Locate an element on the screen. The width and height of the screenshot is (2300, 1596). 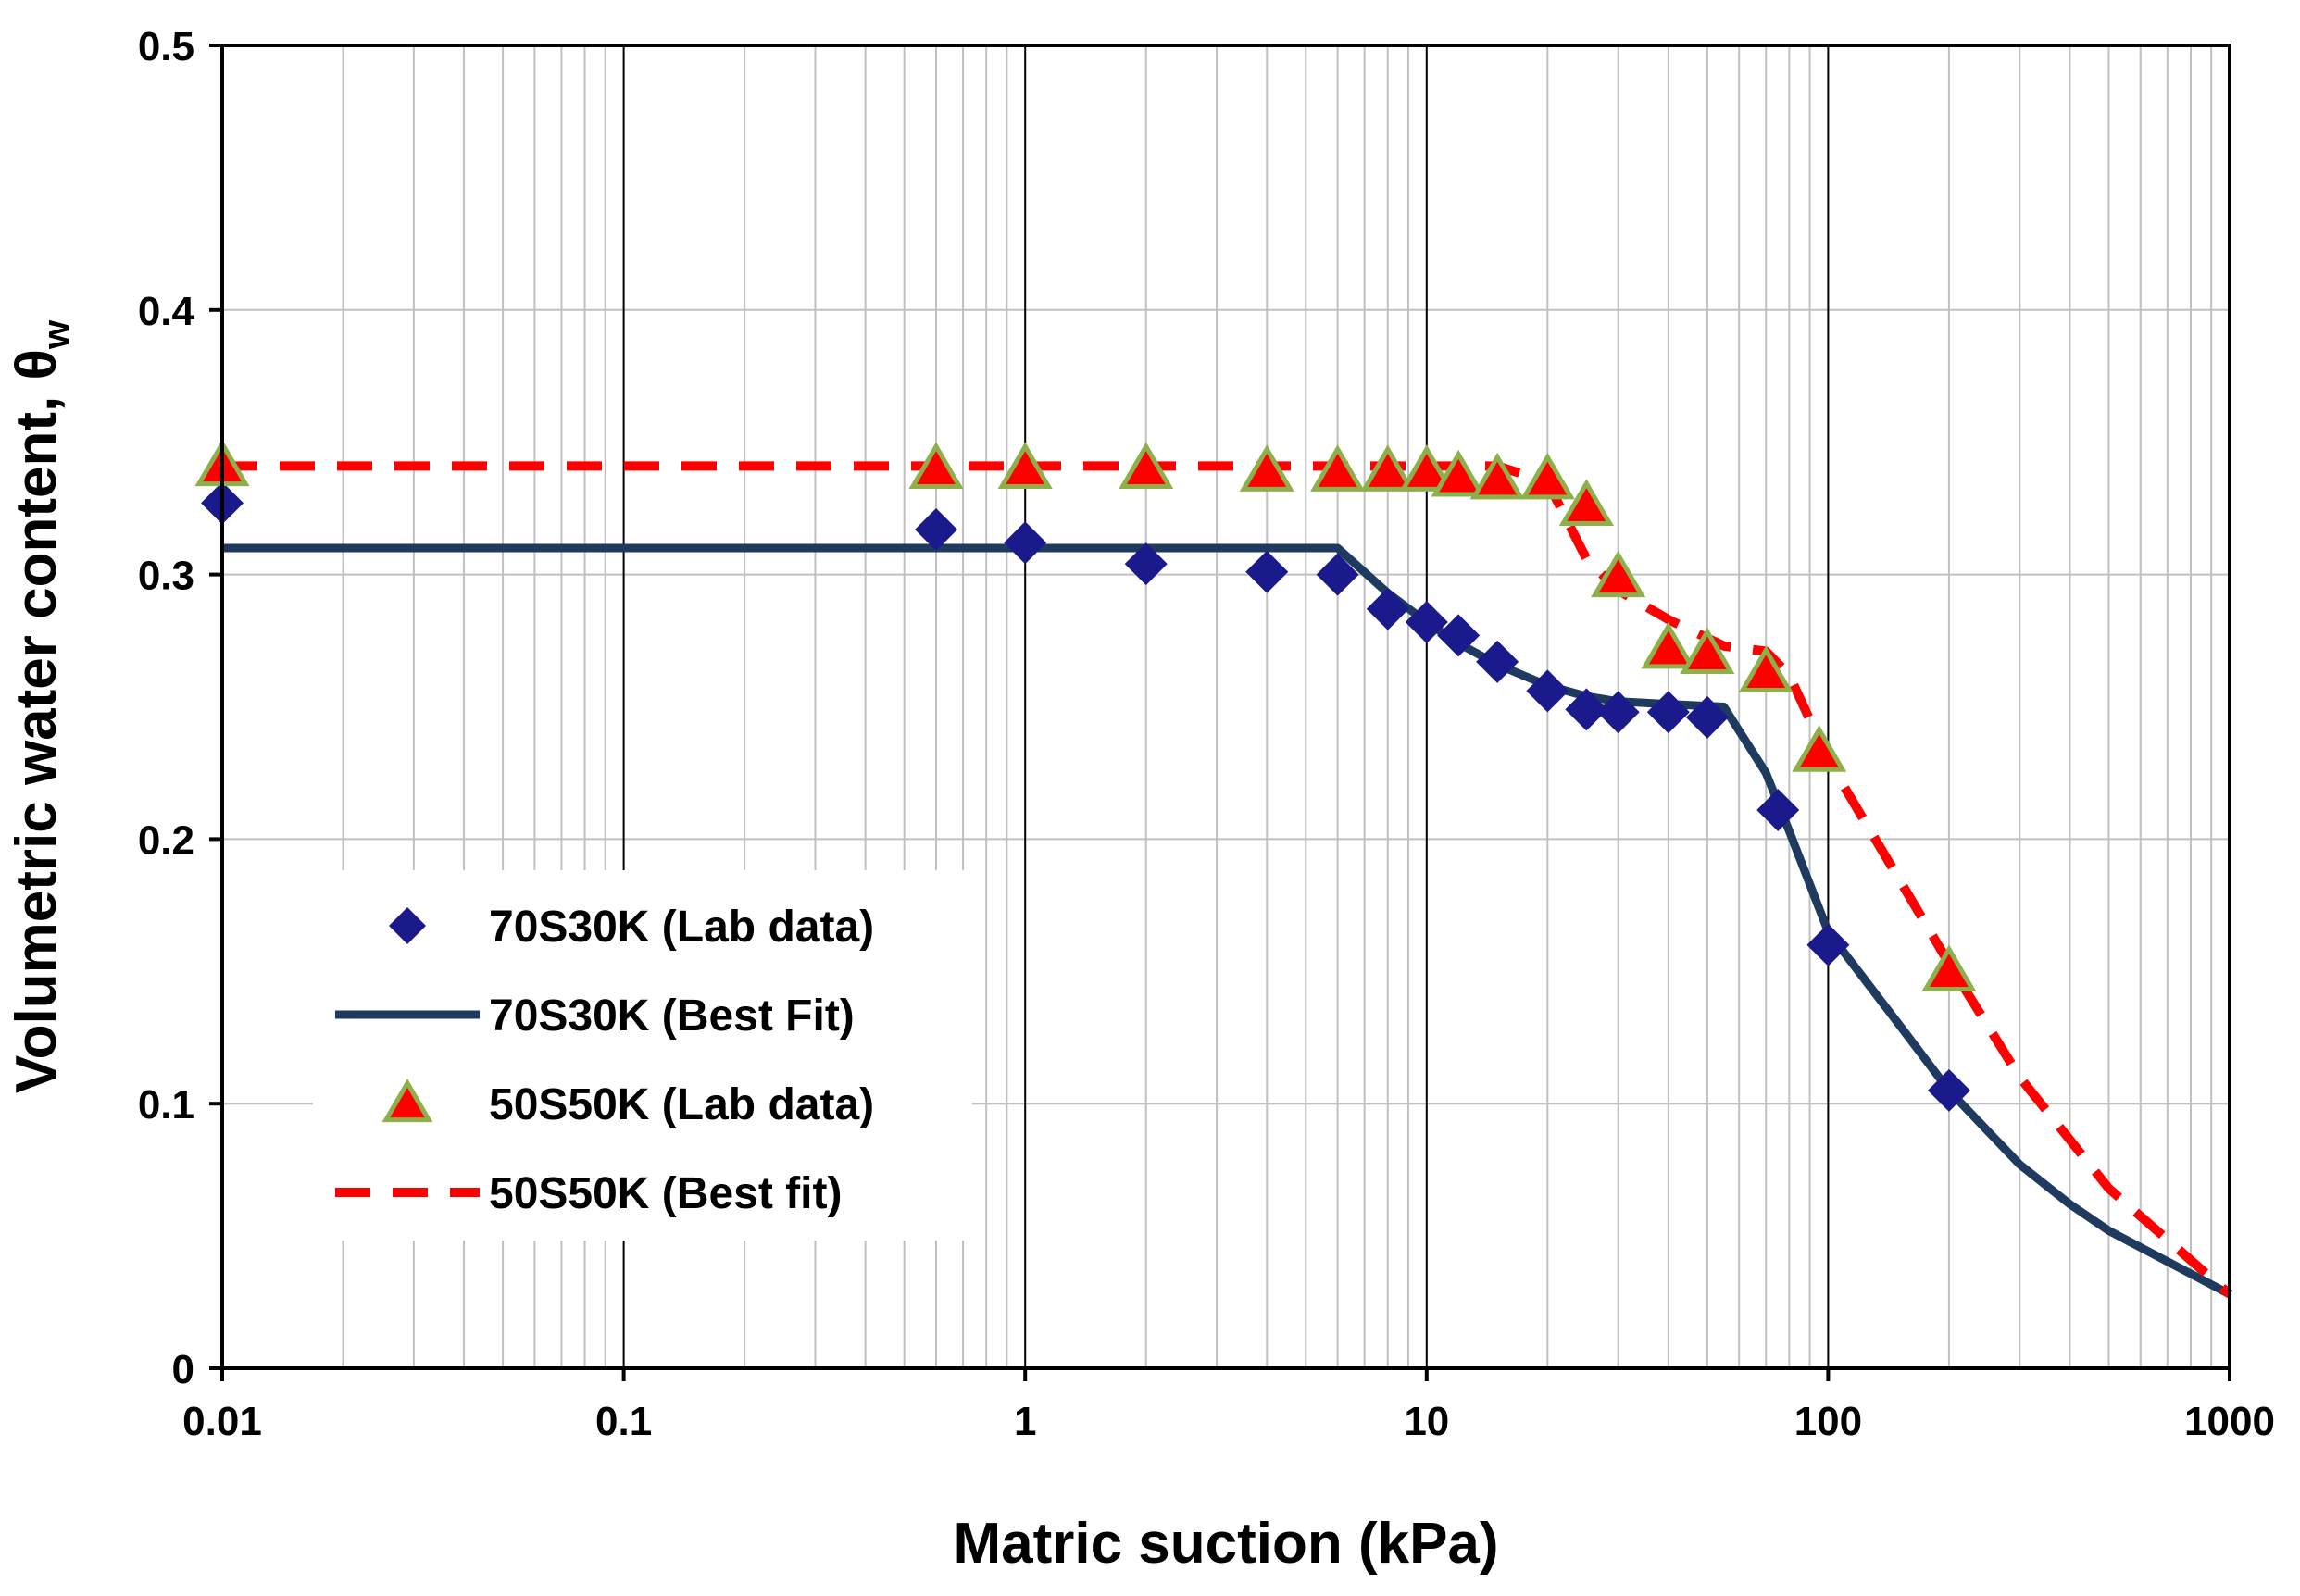
y-tick-label: 0.2 is located at coordinates (166, 840).